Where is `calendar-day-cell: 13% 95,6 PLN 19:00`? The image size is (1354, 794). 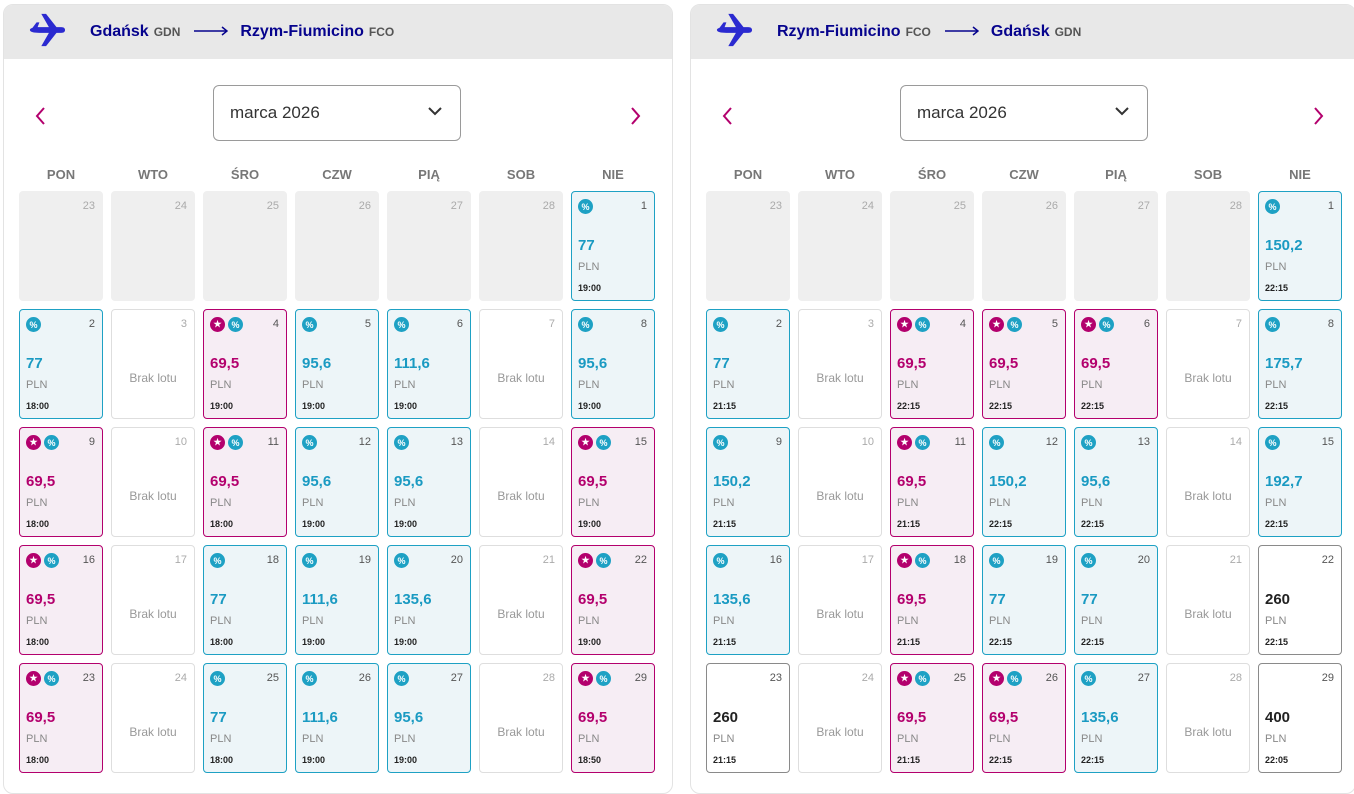 calendar-day-cell: 13% 95,6 PLN 19:00 is located at coordinates (429, 482).